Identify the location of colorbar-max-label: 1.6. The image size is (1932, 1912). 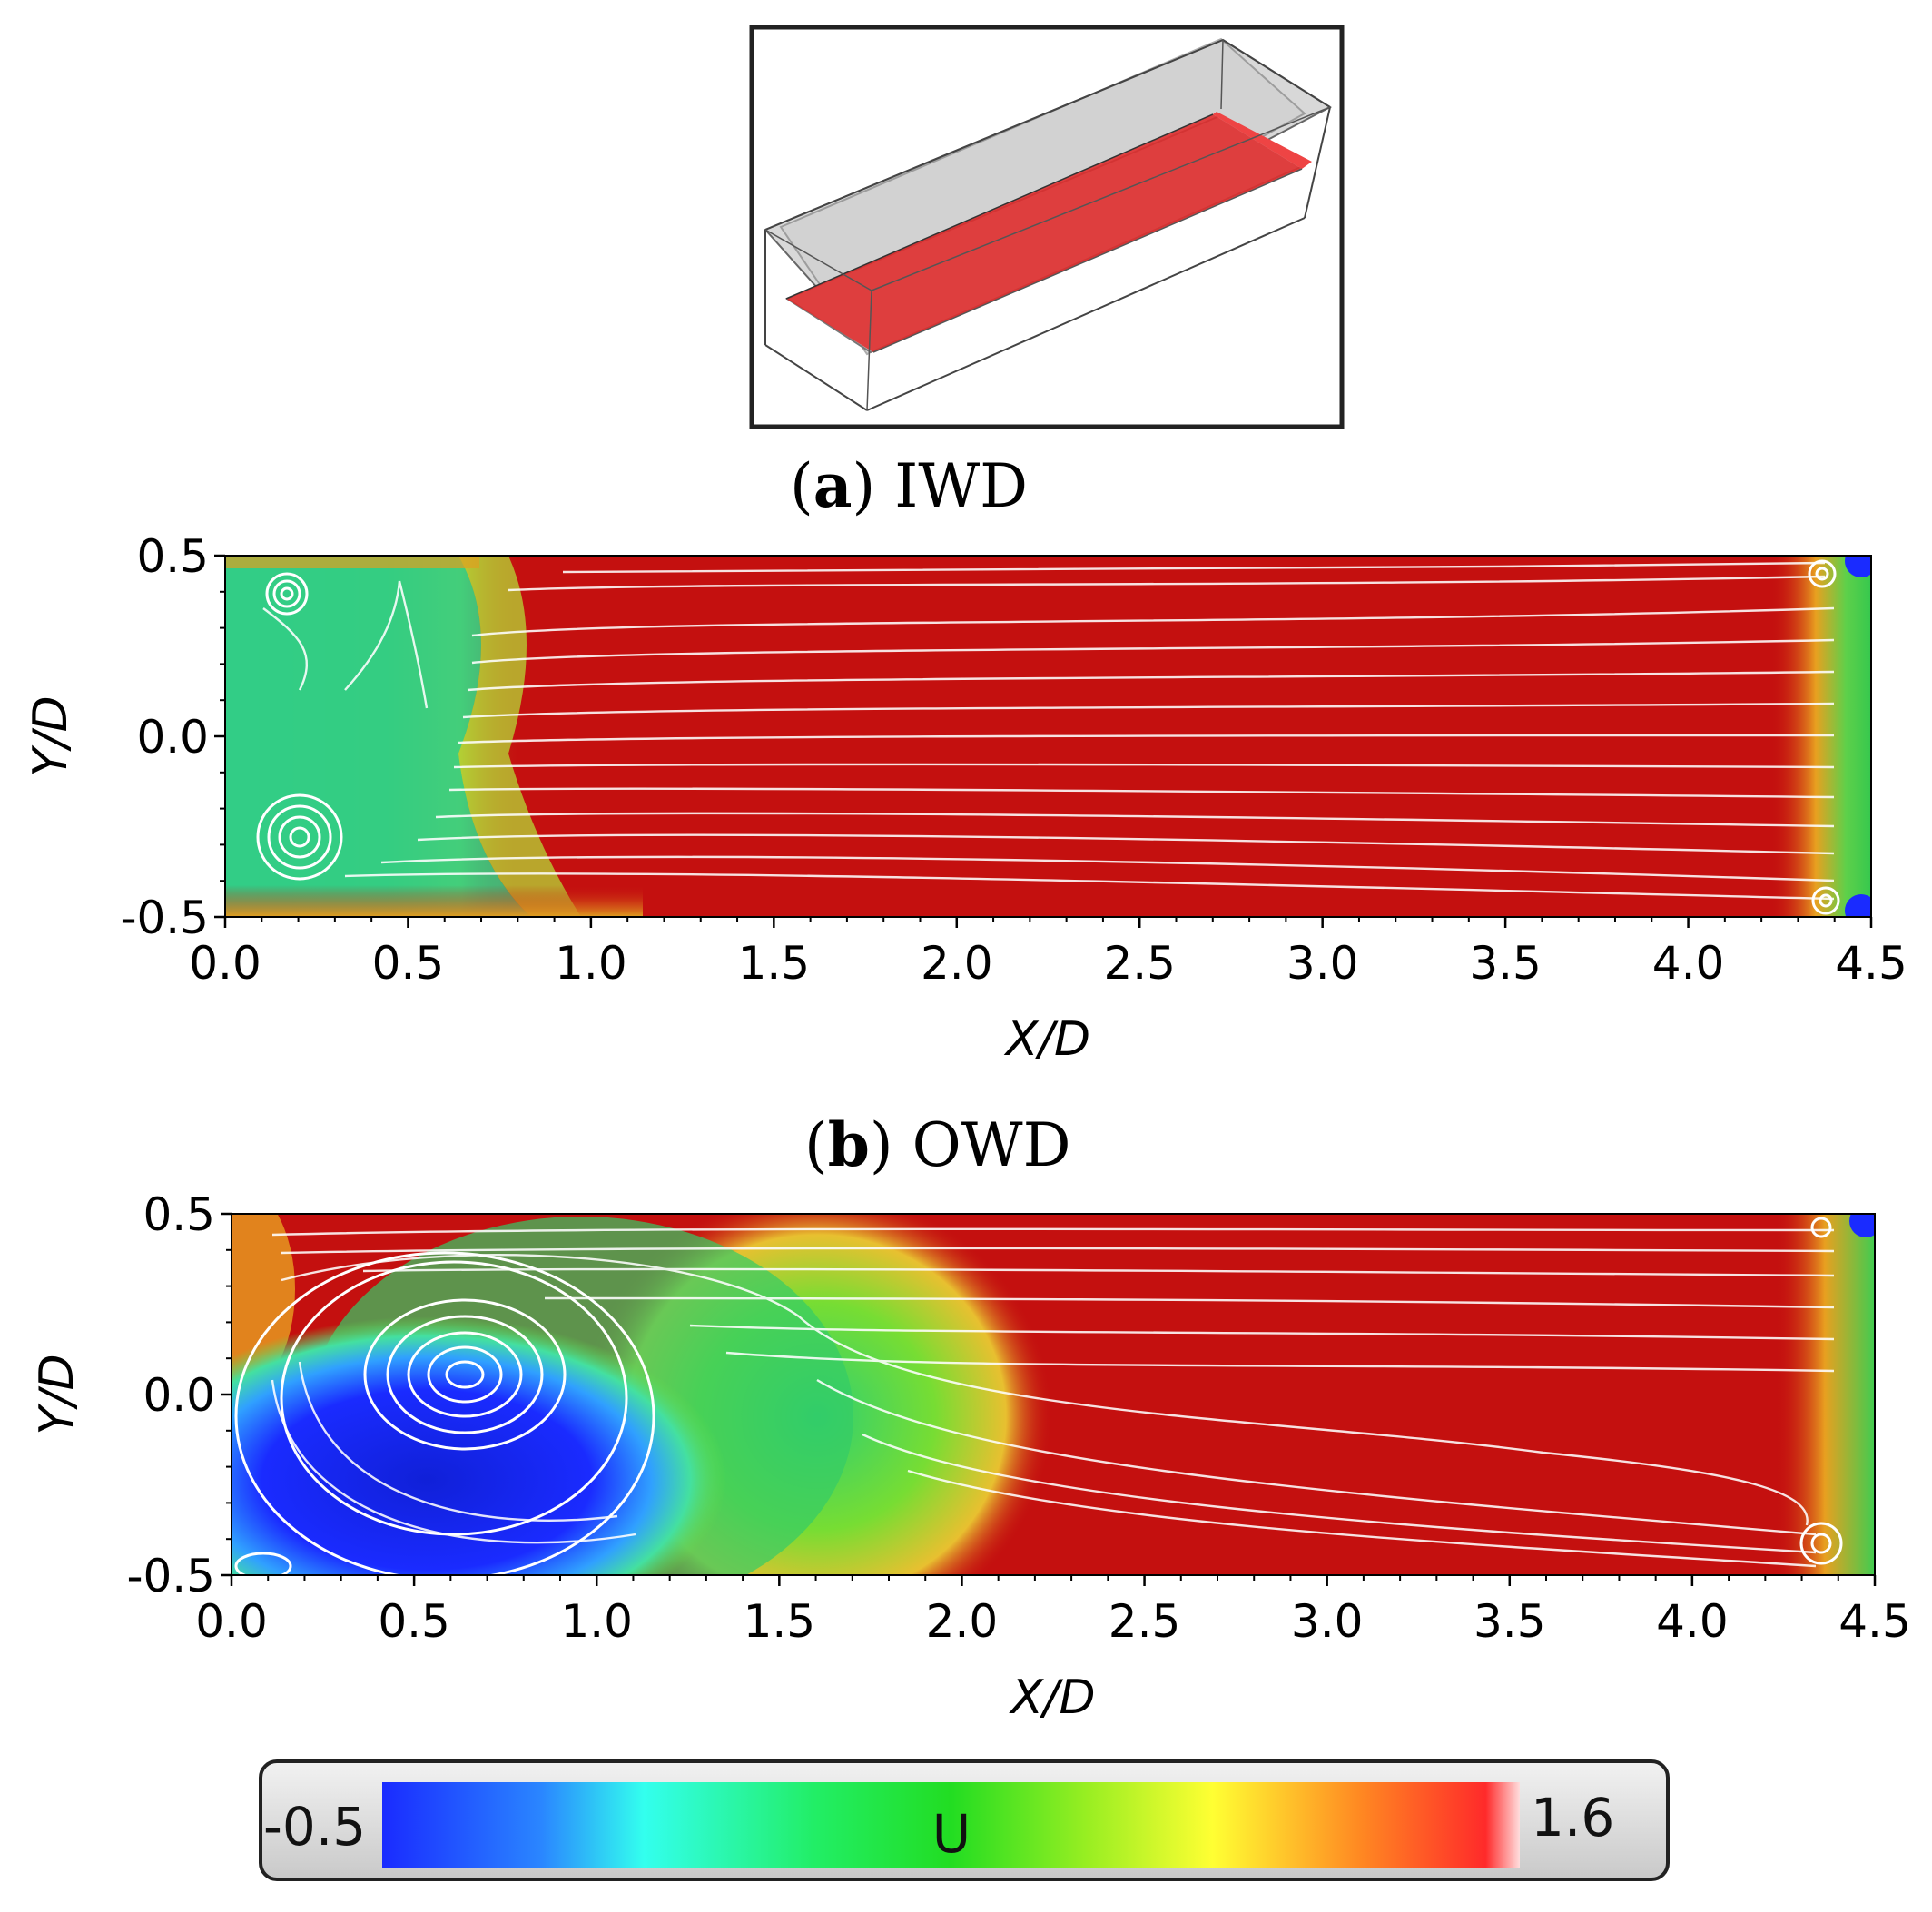
(1573, 1818).